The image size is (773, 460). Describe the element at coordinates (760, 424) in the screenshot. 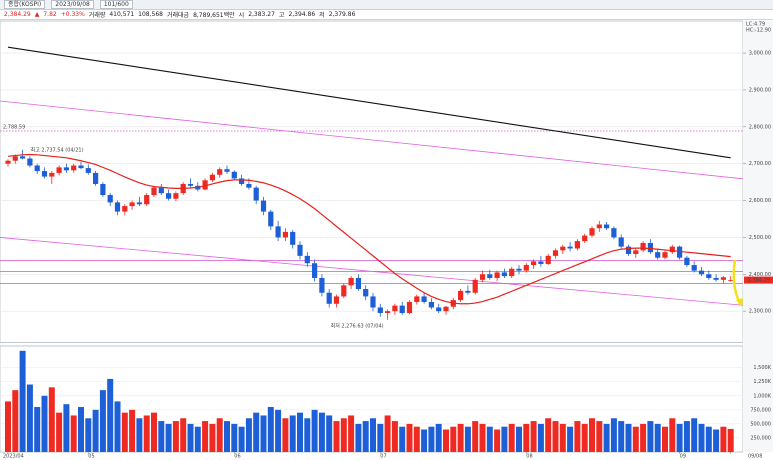

I see `vol-tick-label: 500,000` at that location.